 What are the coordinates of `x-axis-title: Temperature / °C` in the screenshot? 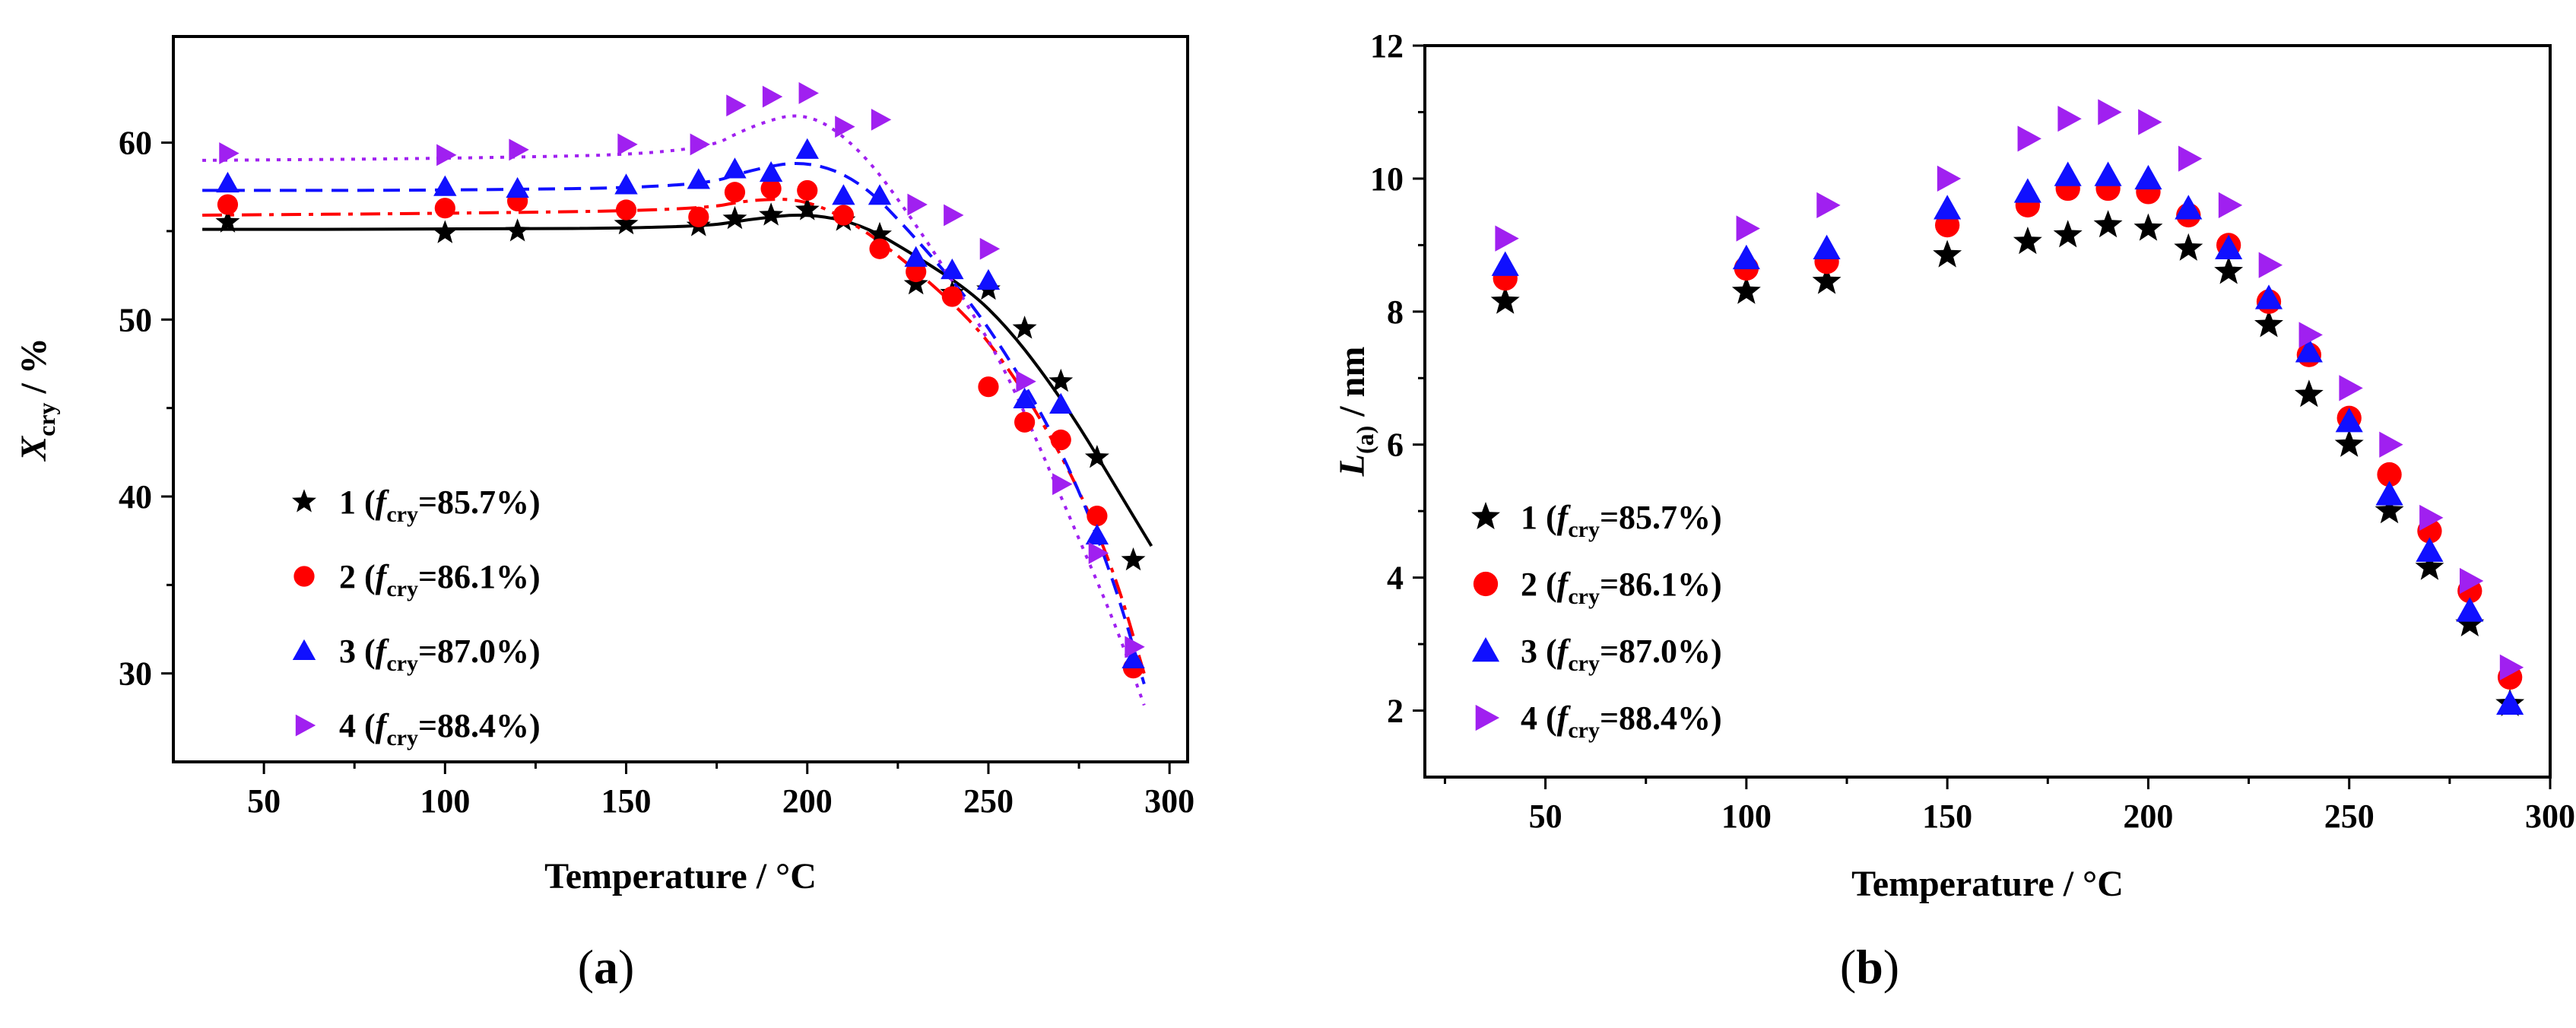 It's located at (1988, 884).